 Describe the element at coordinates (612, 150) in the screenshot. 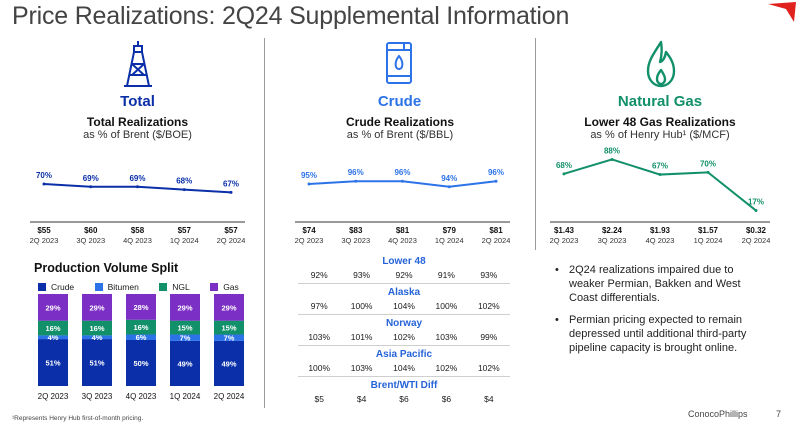

I see `value-label: 88%` at that location.